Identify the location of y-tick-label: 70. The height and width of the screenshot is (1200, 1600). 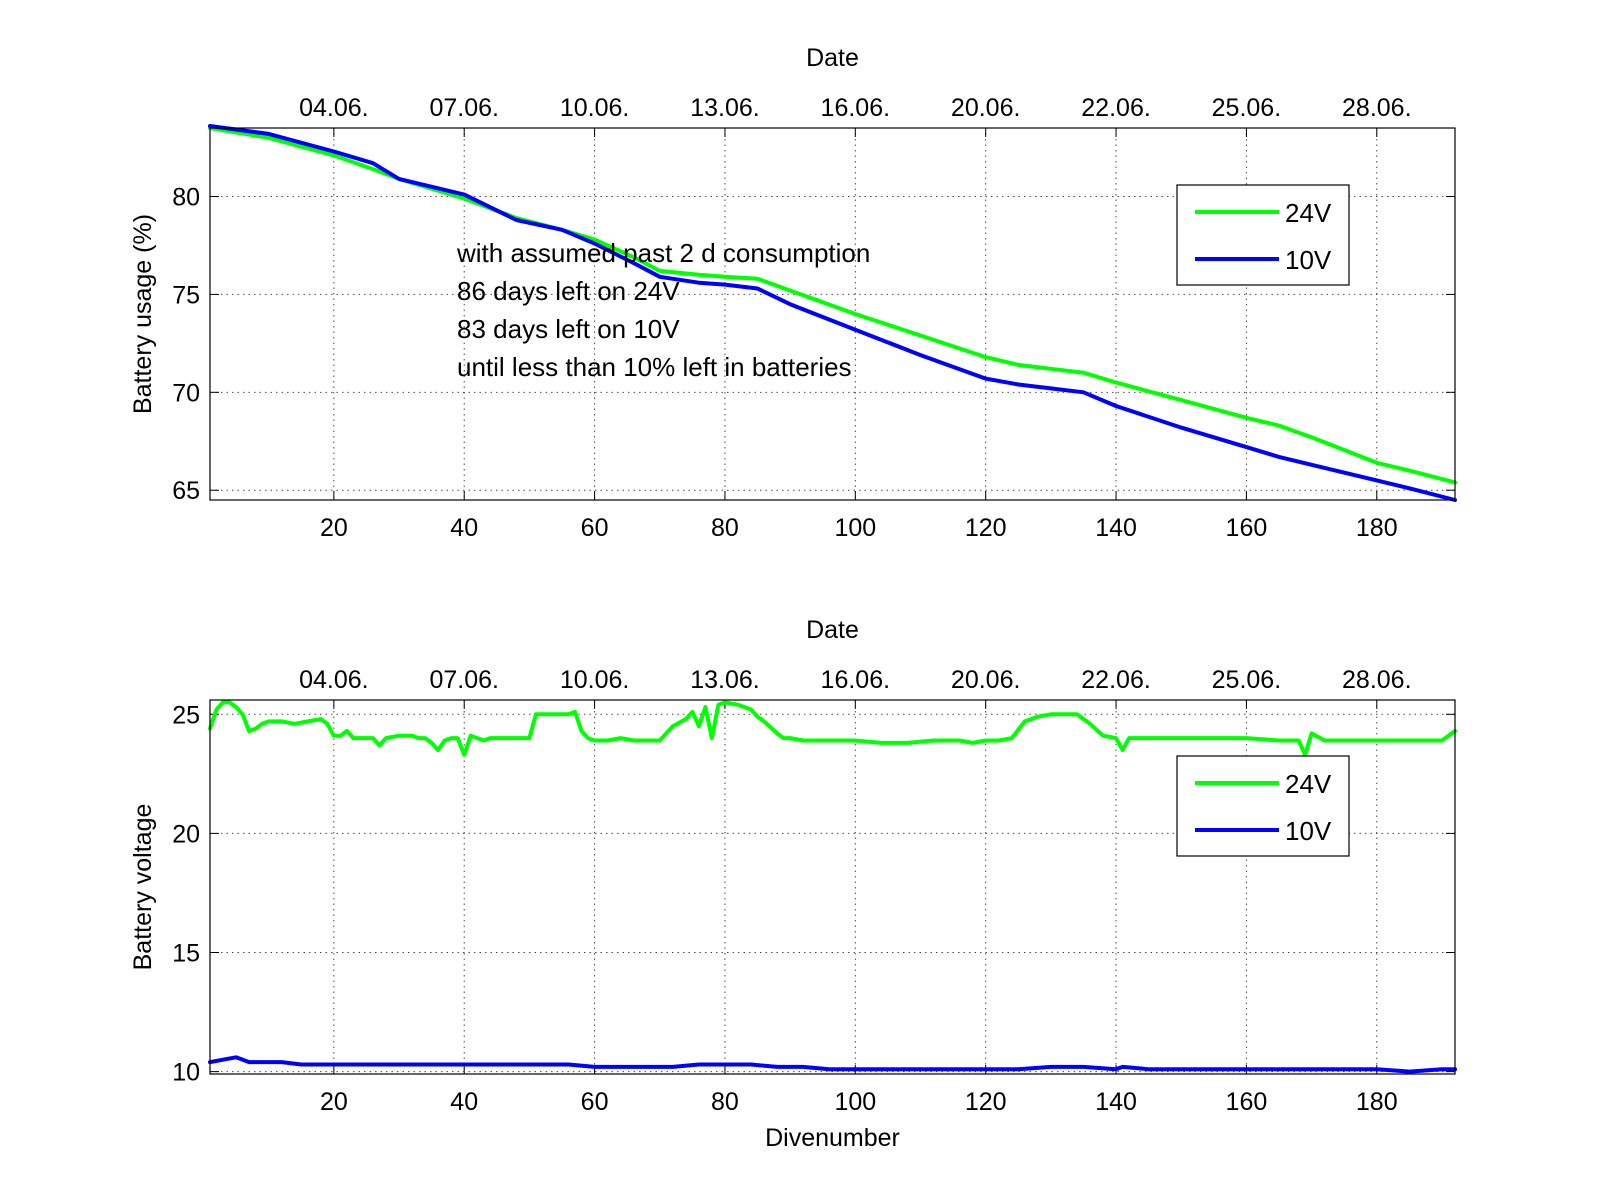
(186, 393).